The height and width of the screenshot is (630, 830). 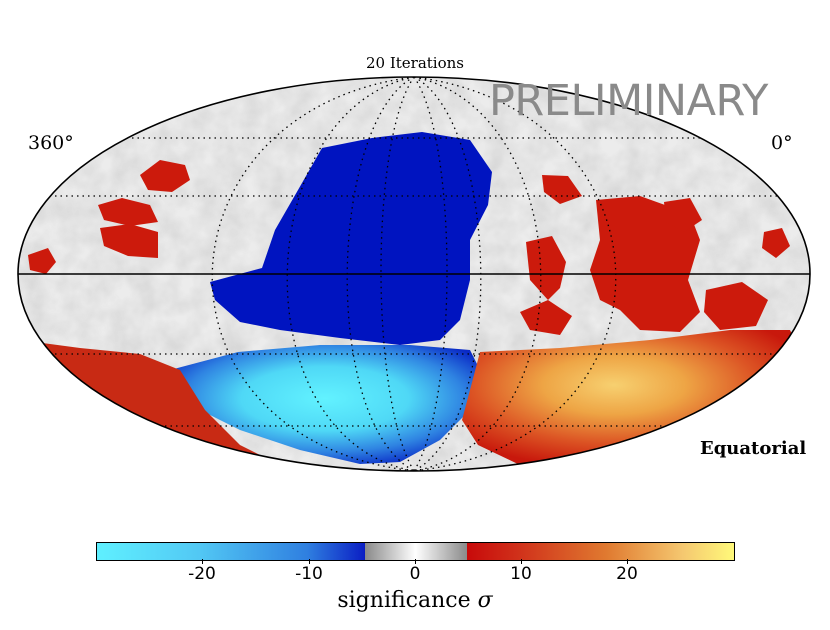 I want to click on colorbar-tick-label: 10, so click(x=521, y=574).